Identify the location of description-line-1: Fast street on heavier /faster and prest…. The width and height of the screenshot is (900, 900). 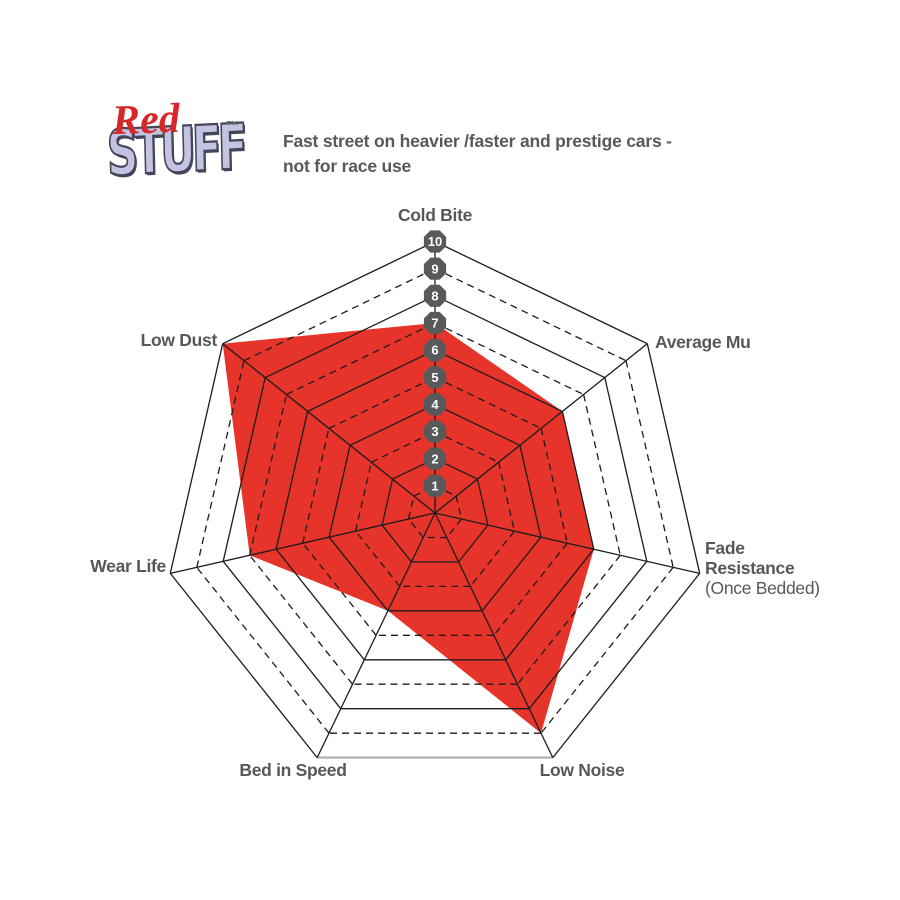
(477, 141).